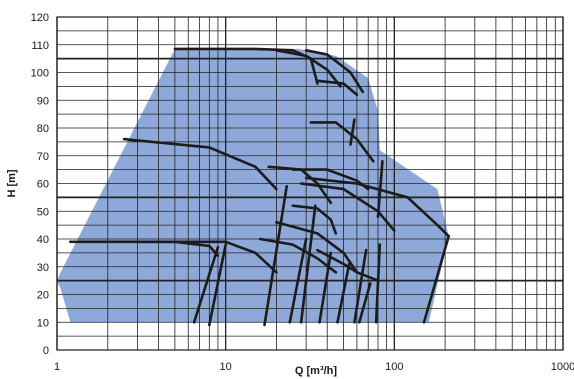  What do you see at coordinates (316, 371) in the screenshot?
I see `x-axis-label: Q [m³/h]` at bounding box center [316, 371].